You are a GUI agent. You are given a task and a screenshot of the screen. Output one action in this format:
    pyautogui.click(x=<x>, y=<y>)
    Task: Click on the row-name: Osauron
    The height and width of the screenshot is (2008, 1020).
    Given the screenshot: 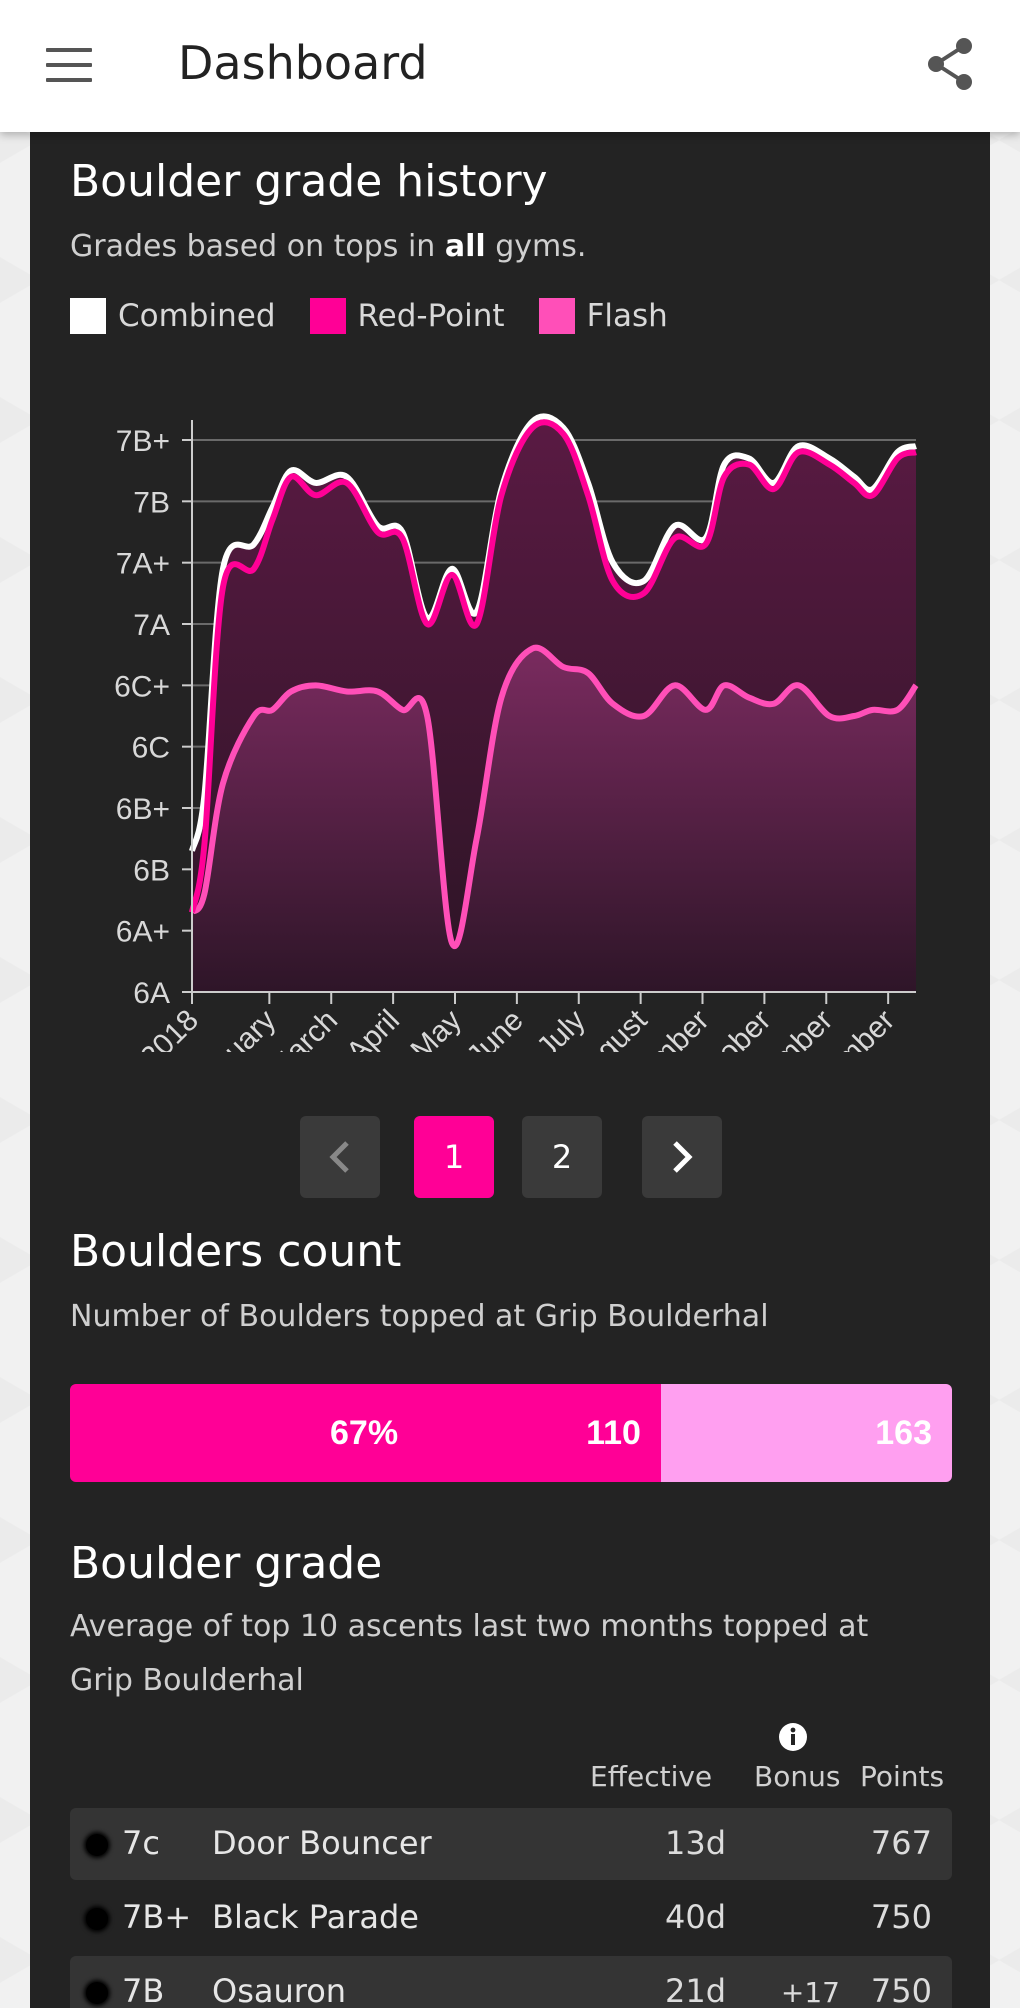 What is the action you would take?
    pyautogui.click(x=279, y=1990)
    